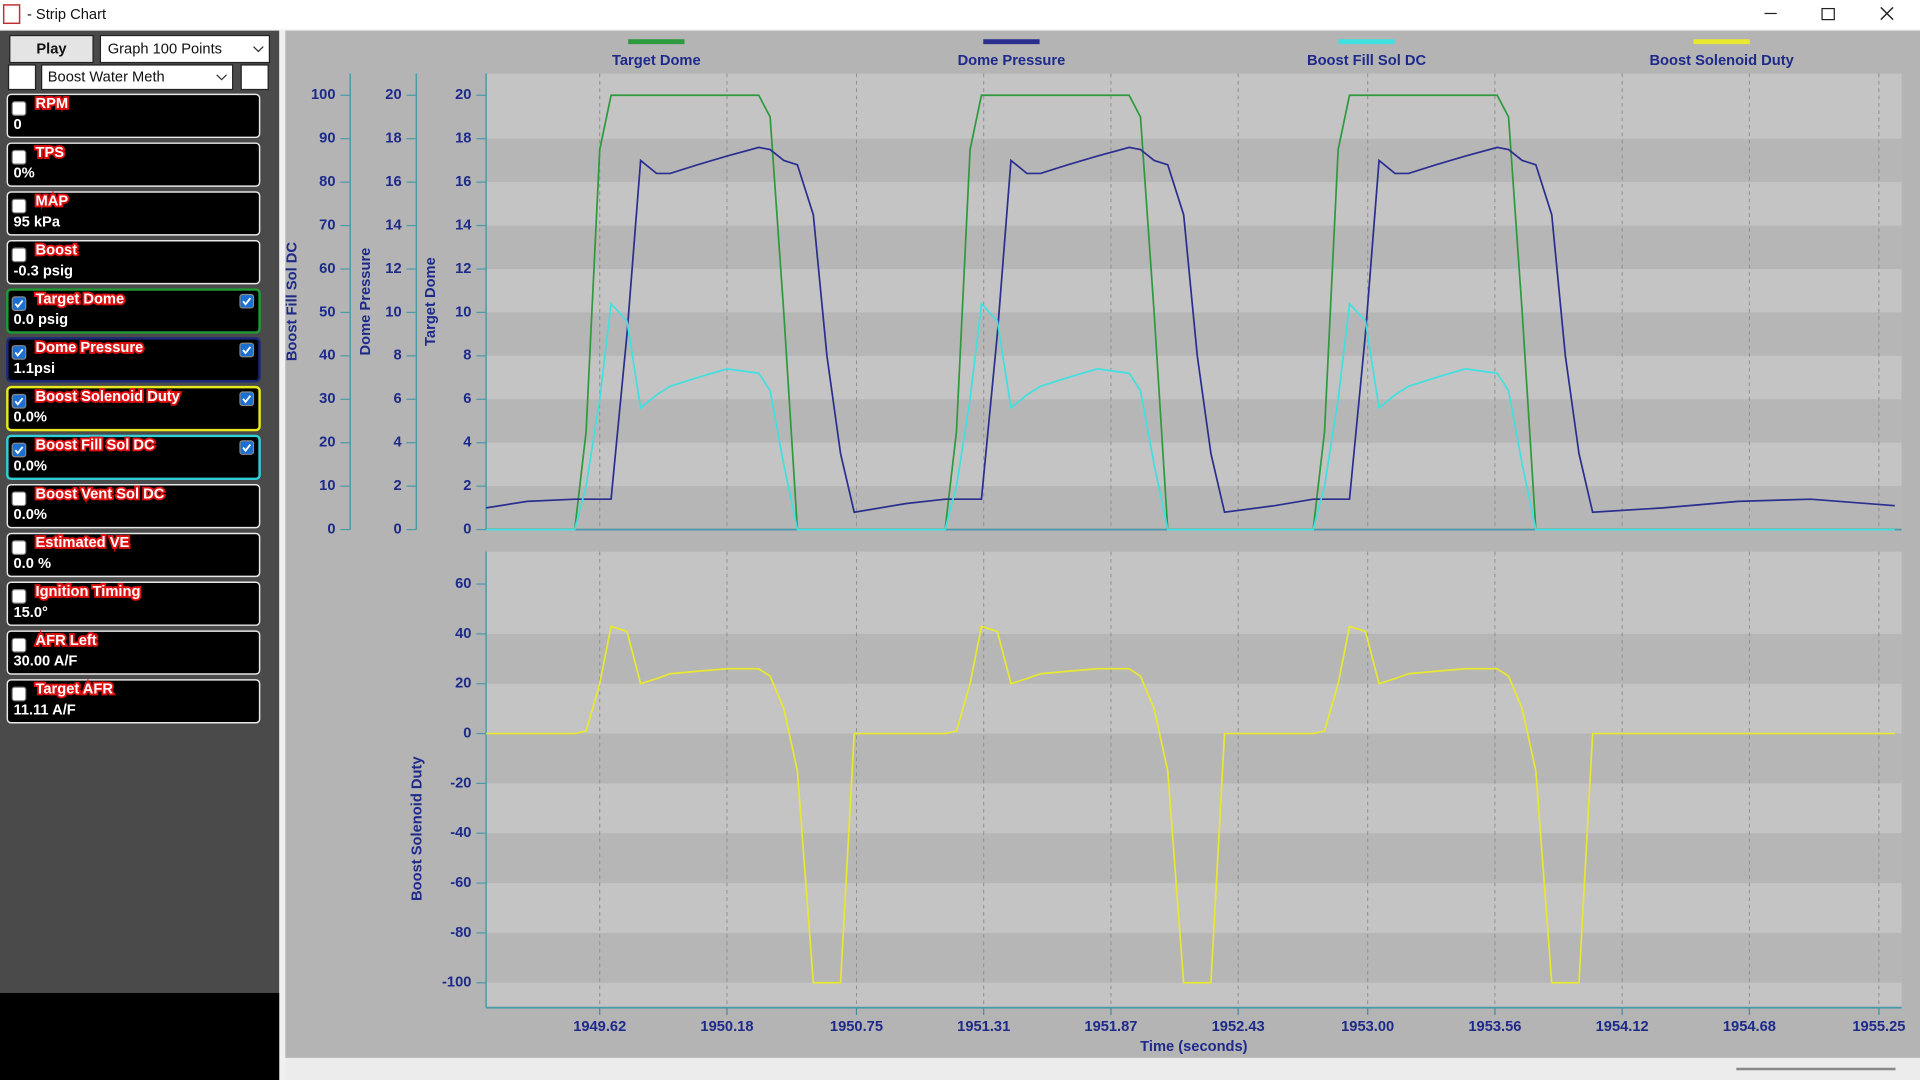 This screenshot has height=1080, width=1920. Describe the element at coordinates (327, 356) in the screenshot. I see `y-tick-label: 40` at that location.